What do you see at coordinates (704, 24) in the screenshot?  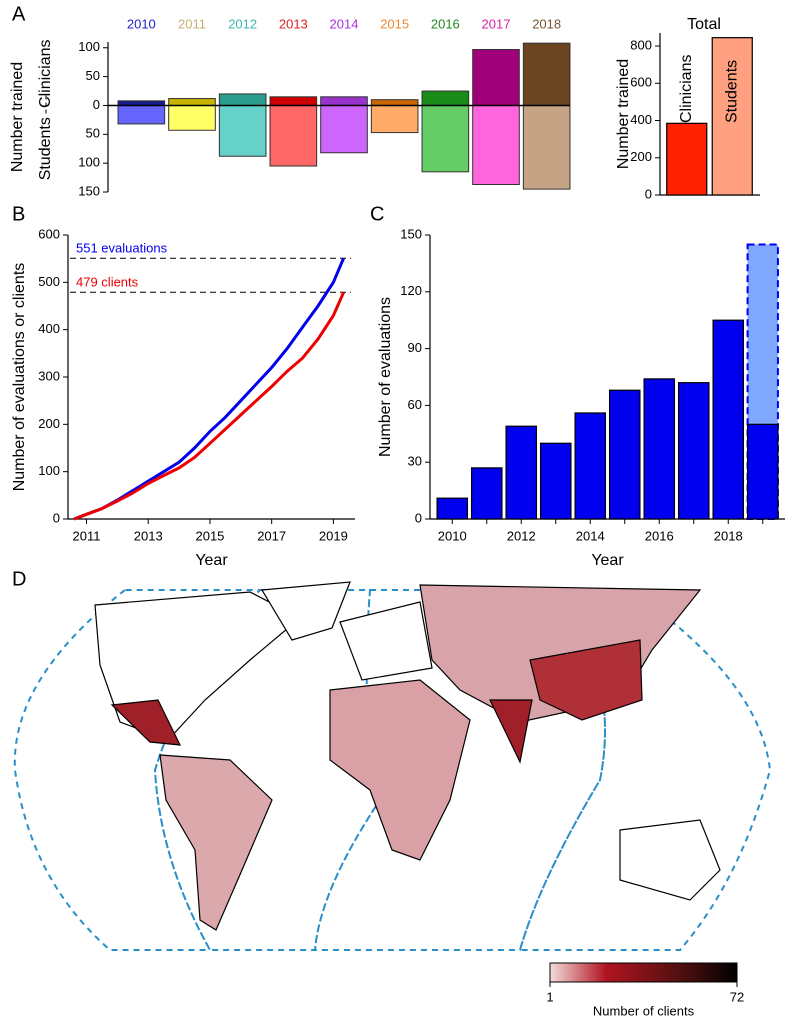 I see `chart-title: Total` at bounding box center [704, 24].